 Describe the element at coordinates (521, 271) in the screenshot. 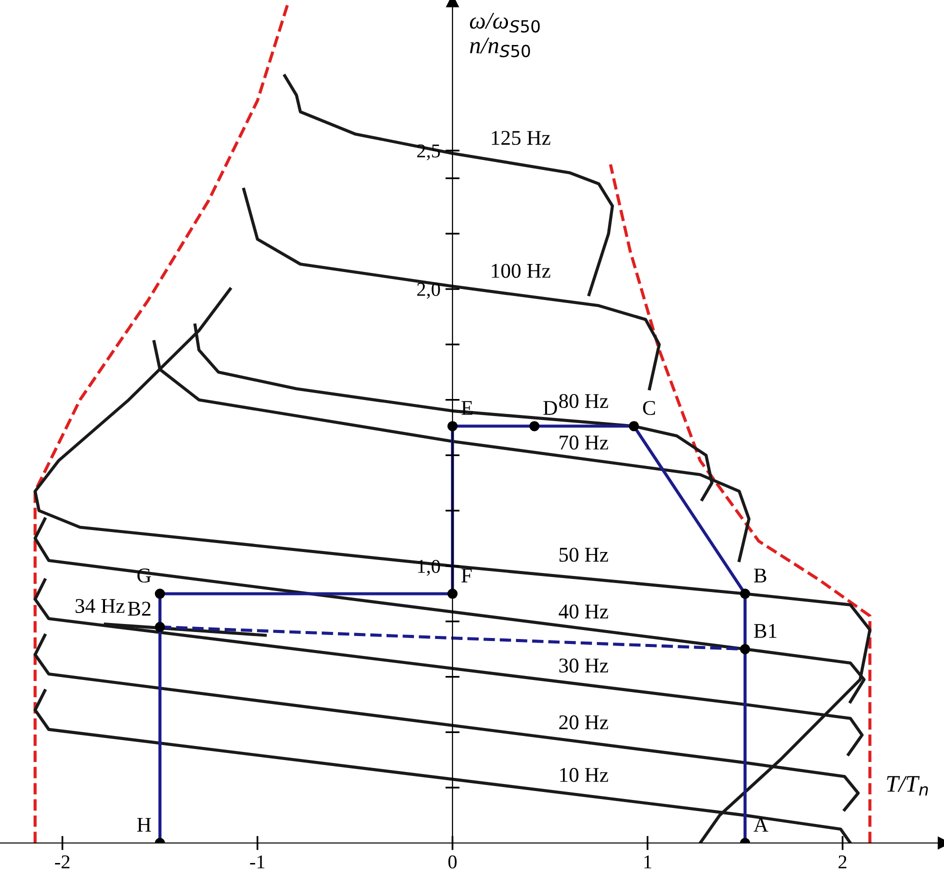

I see `annotation: 100 Hz` at that location.